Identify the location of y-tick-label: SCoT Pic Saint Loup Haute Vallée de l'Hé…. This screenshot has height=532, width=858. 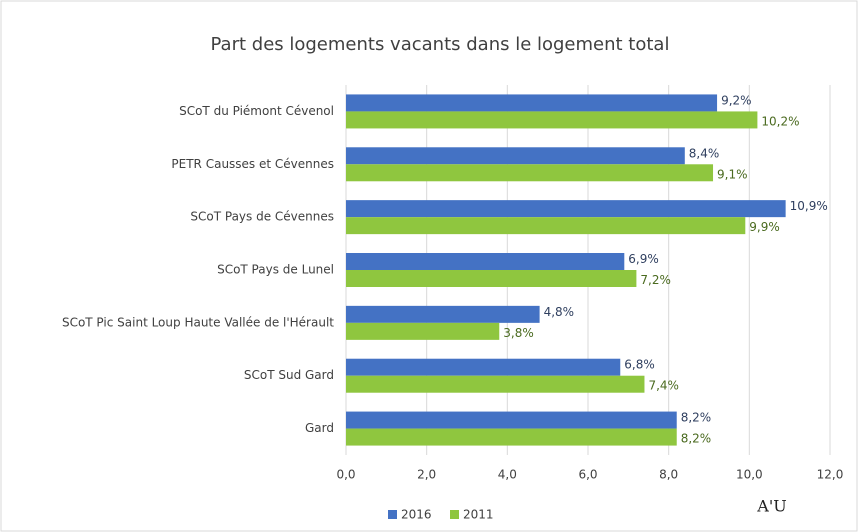
(198, 322).